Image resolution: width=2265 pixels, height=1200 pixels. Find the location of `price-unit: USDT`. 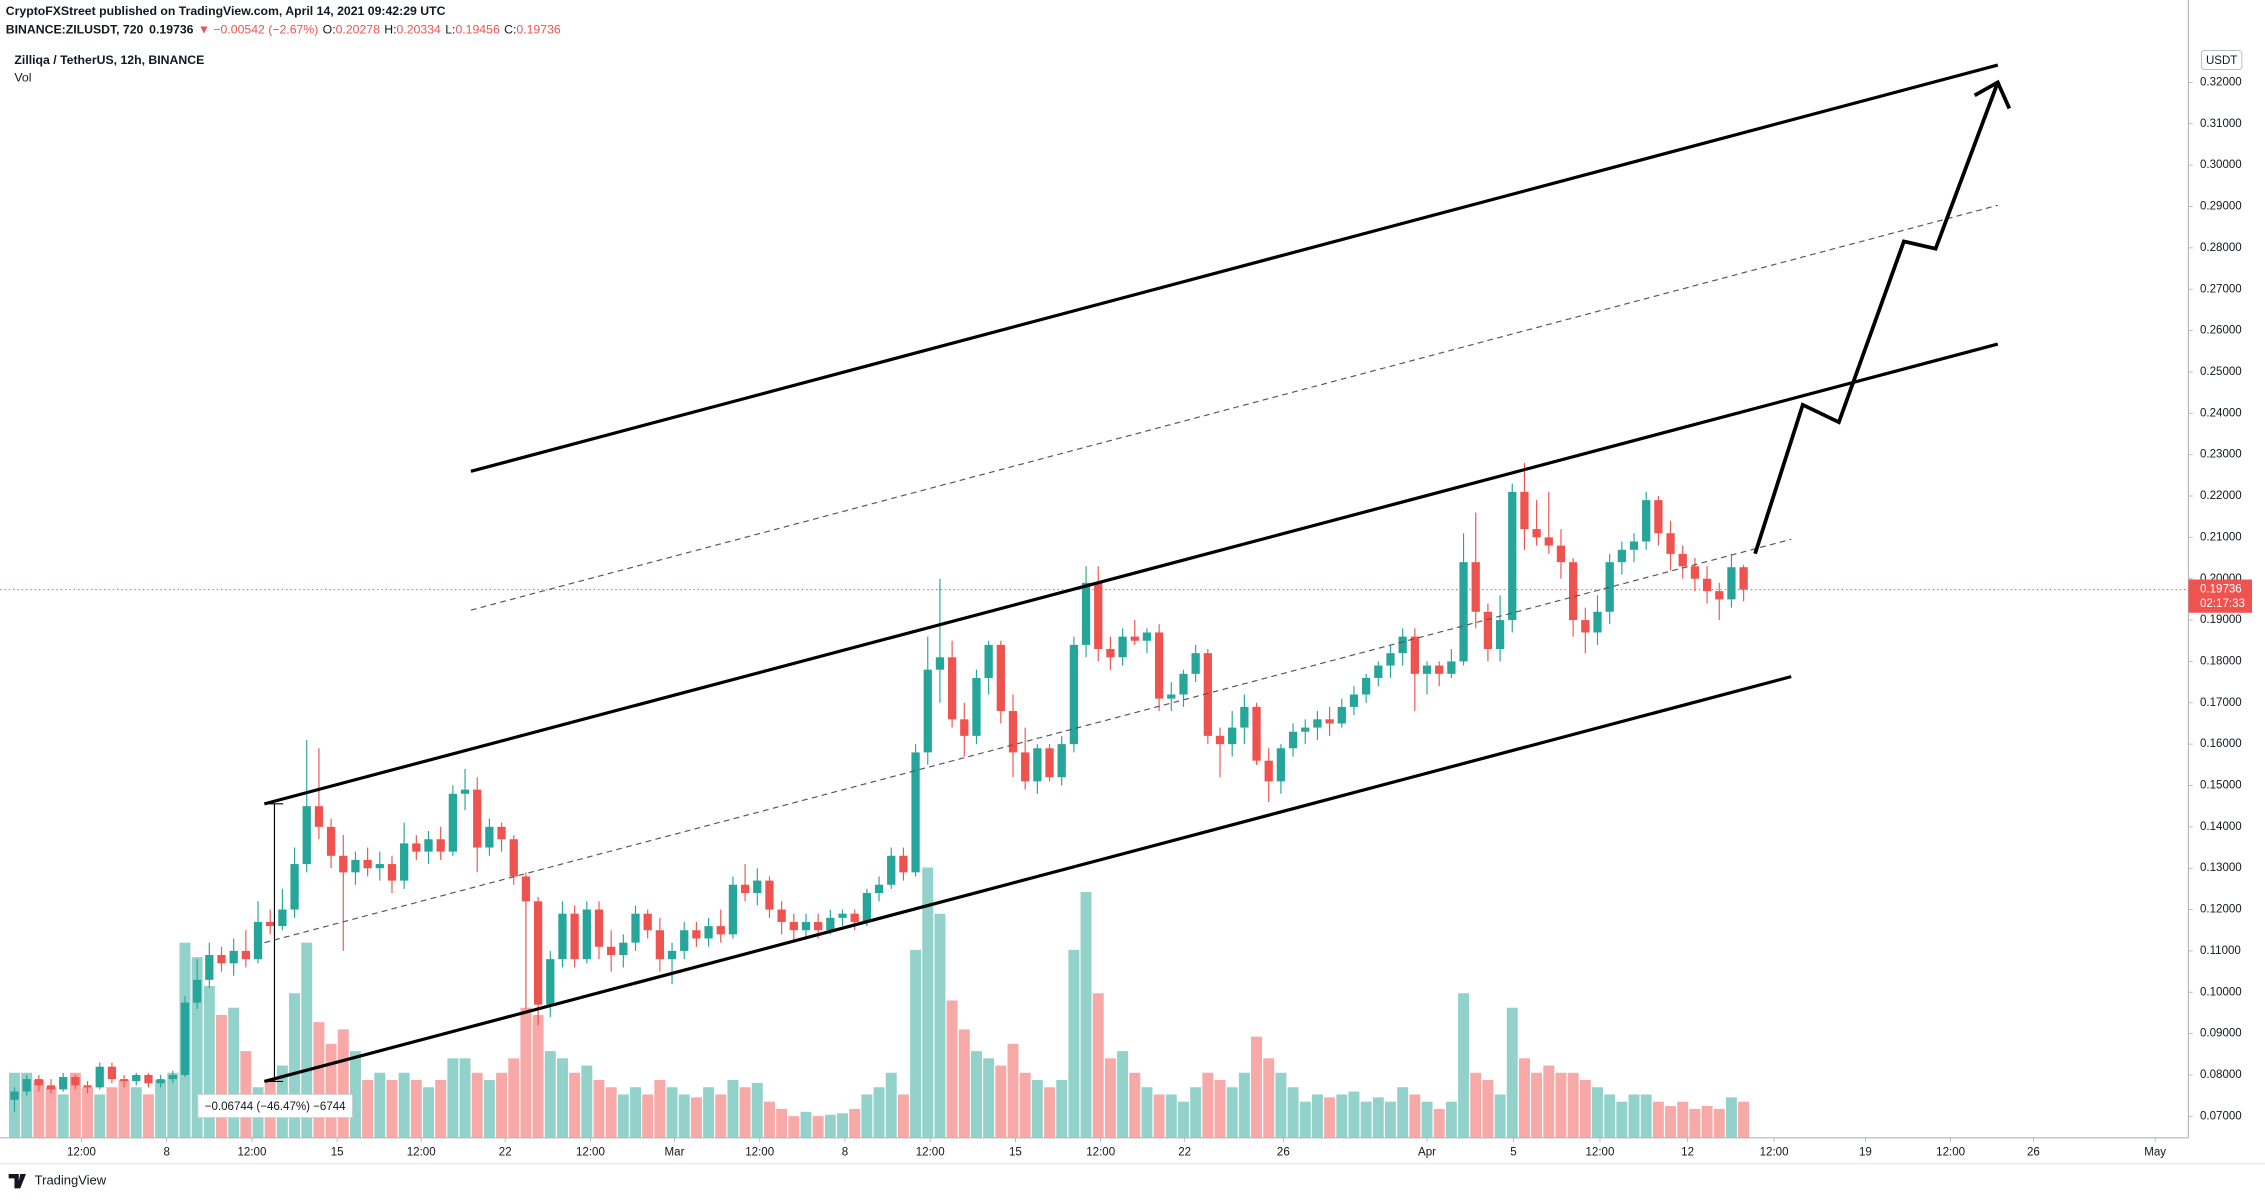

price-unit: USDT is located at coordinates (2221, 61).